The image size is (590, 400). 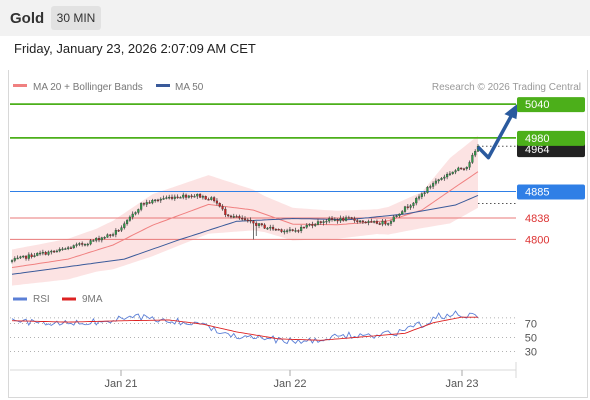 I want to click on ma20-legend-label: MA 20 + Bollinger Bands, so click(x=88, y=87).